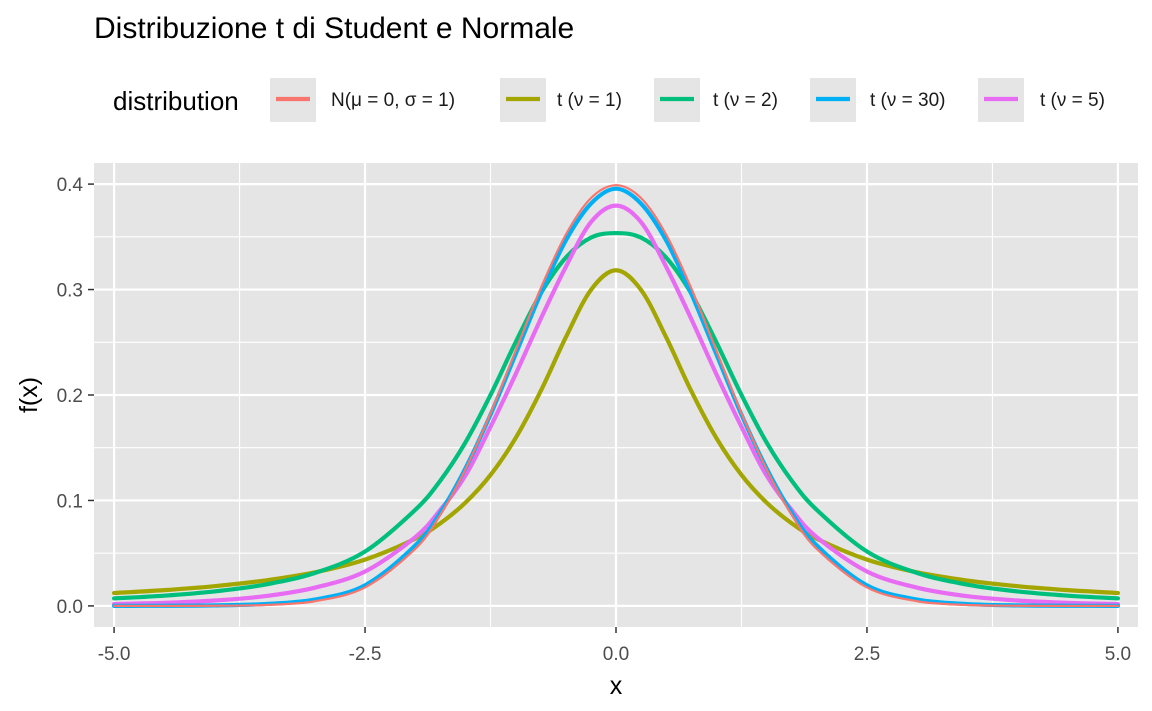 The width and height of the screenshot is (1152, 711). Describe the element at coordinates (365, 654) in the screenshot. I see `x-tick-label: -2.5` at that location.